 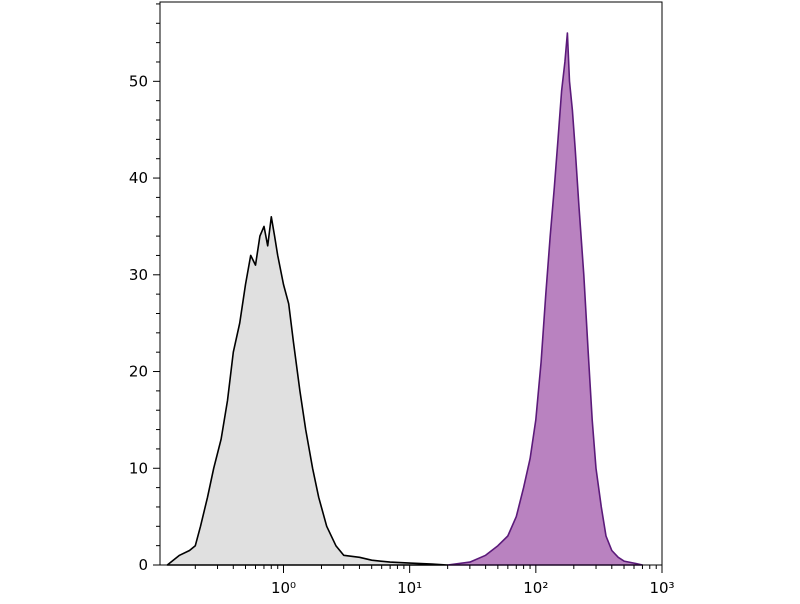 What do you see at coordinates (143, 565) in the screenshot?
I see `y-tick-label: 0` at bounding box center [143, 565].